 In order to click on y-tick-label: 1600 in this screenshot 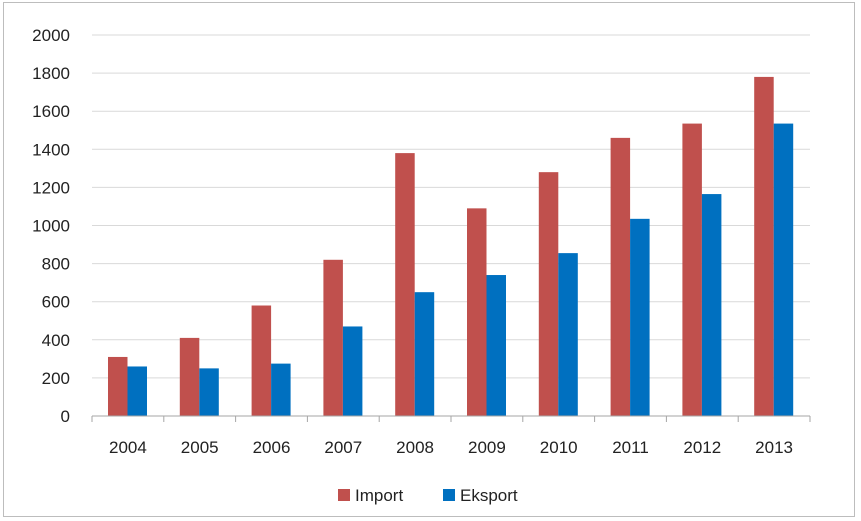, I will do `click(51, 111)`.